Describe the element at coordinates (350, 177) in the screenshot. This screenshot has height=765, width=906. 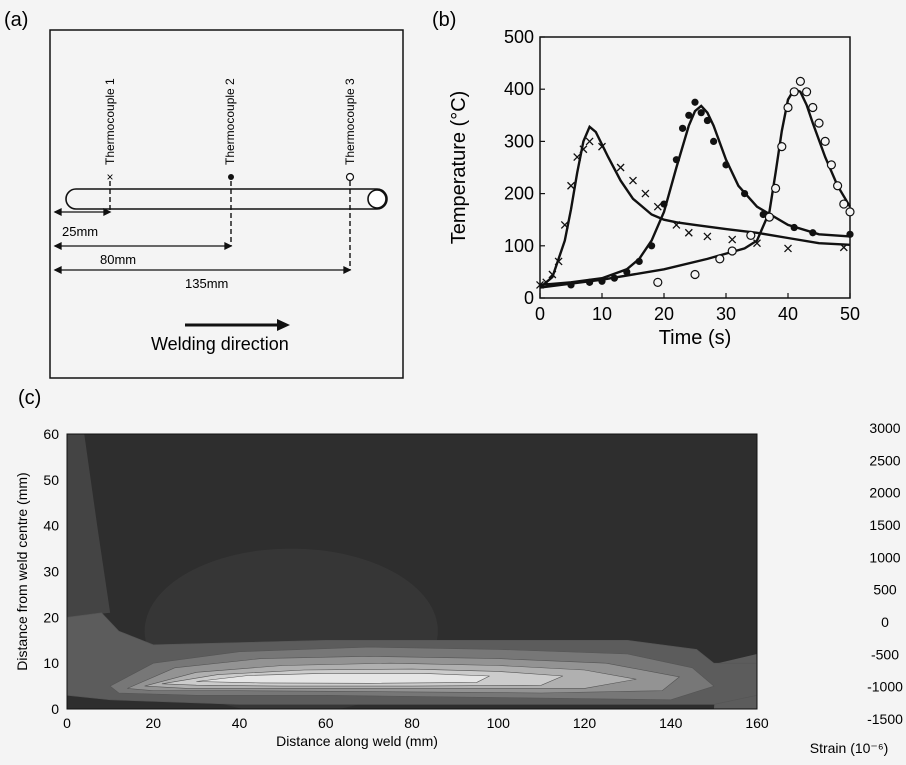
I see `thermocouple-3-marker` at that location.